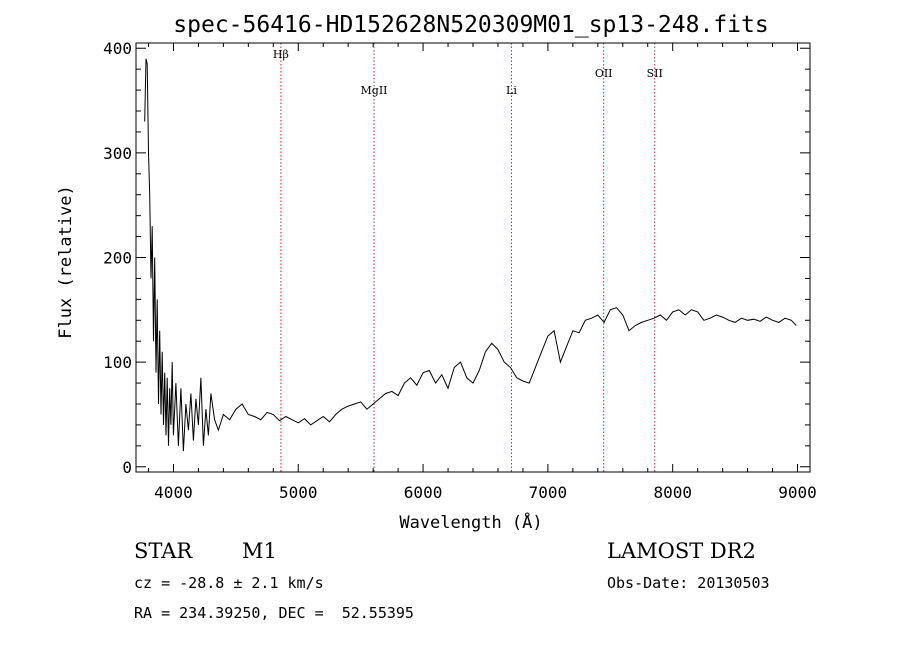  What do you see at coordinates (511, 90) in the screenshot?
I see `spectral-line-label: Li` at bounding box center [511, 90].